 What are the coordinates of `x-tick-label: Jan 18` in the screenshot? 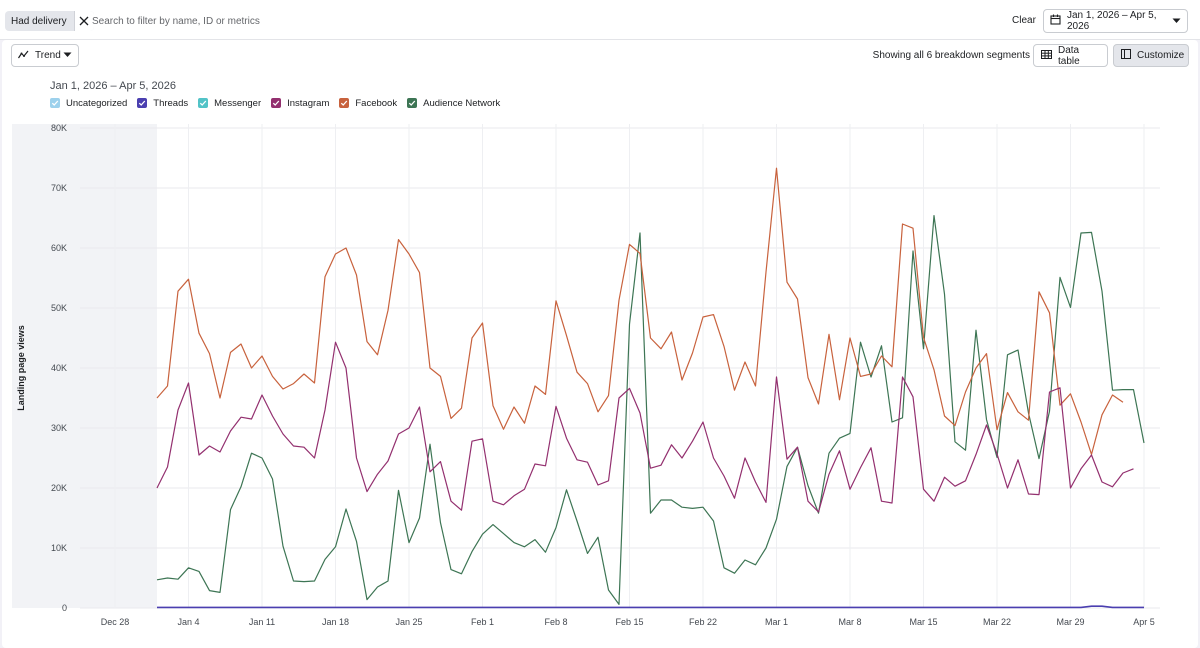 It's located at (335, 622).